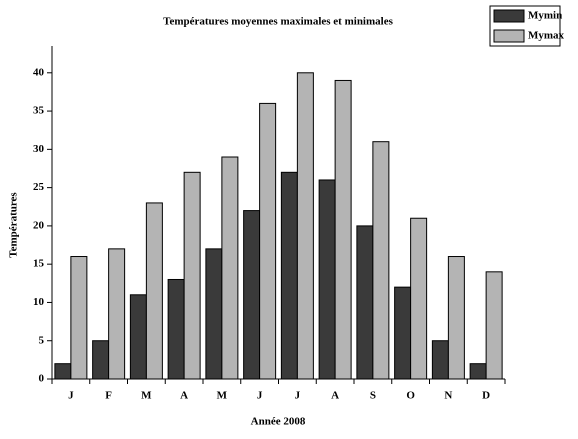 Image resolution: width=578 pixels, height=439 pixels. Describe the element at coordinates (39, 225) in the screenshot. I see `y-tick-label: 20` at that location.